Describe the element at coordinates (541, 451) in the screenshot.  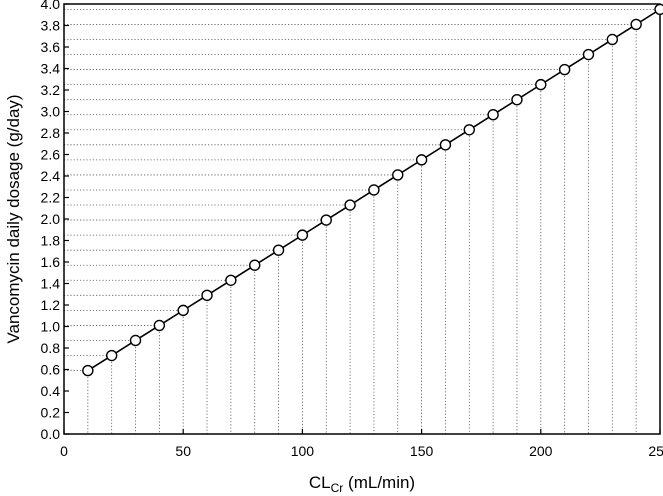
I see `x-tick-label: 200` at that location.